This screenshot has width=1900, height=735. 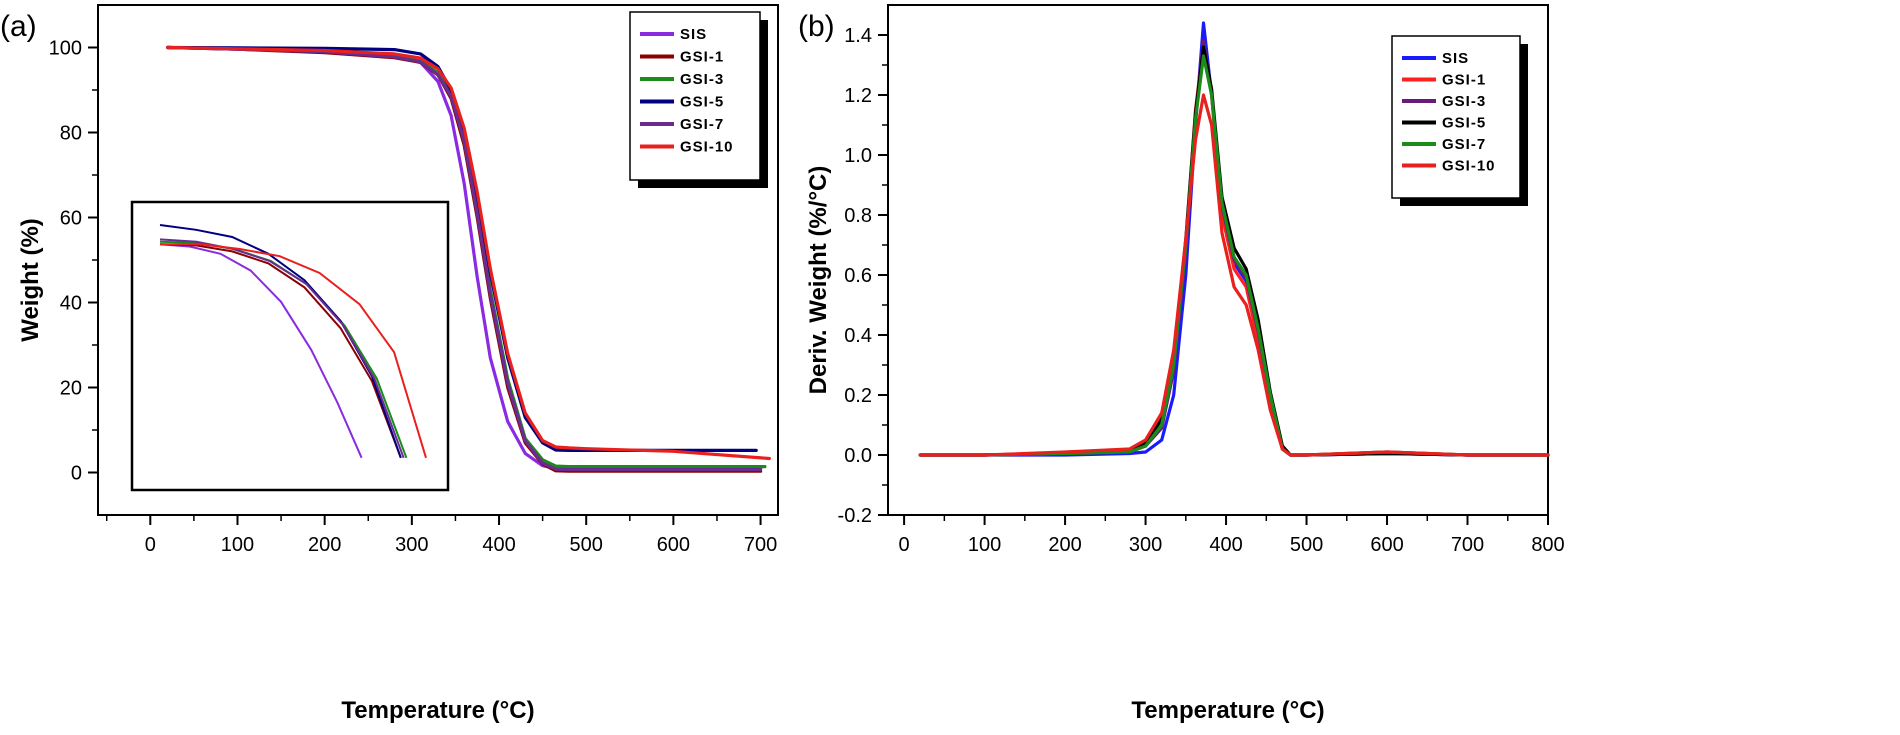 What do you see at coordinates (855, 516) in the screenshot?
I see `y-tick-label: -0.2` at bounding box center [855, 516].